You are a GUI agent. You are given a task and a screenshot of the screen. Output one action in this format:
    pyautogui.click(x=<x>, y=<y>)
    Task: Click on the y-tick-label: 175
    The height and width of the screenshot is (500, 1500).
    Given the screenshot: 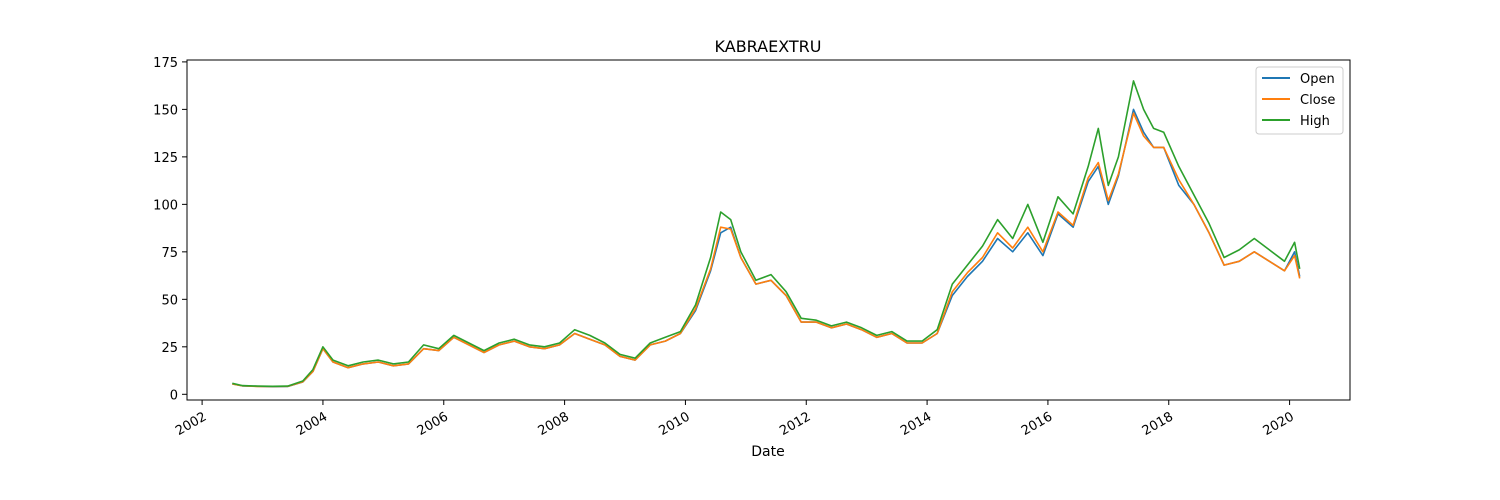 What is the action you would take?
    pyautogui.click(x=165, y=63)
    